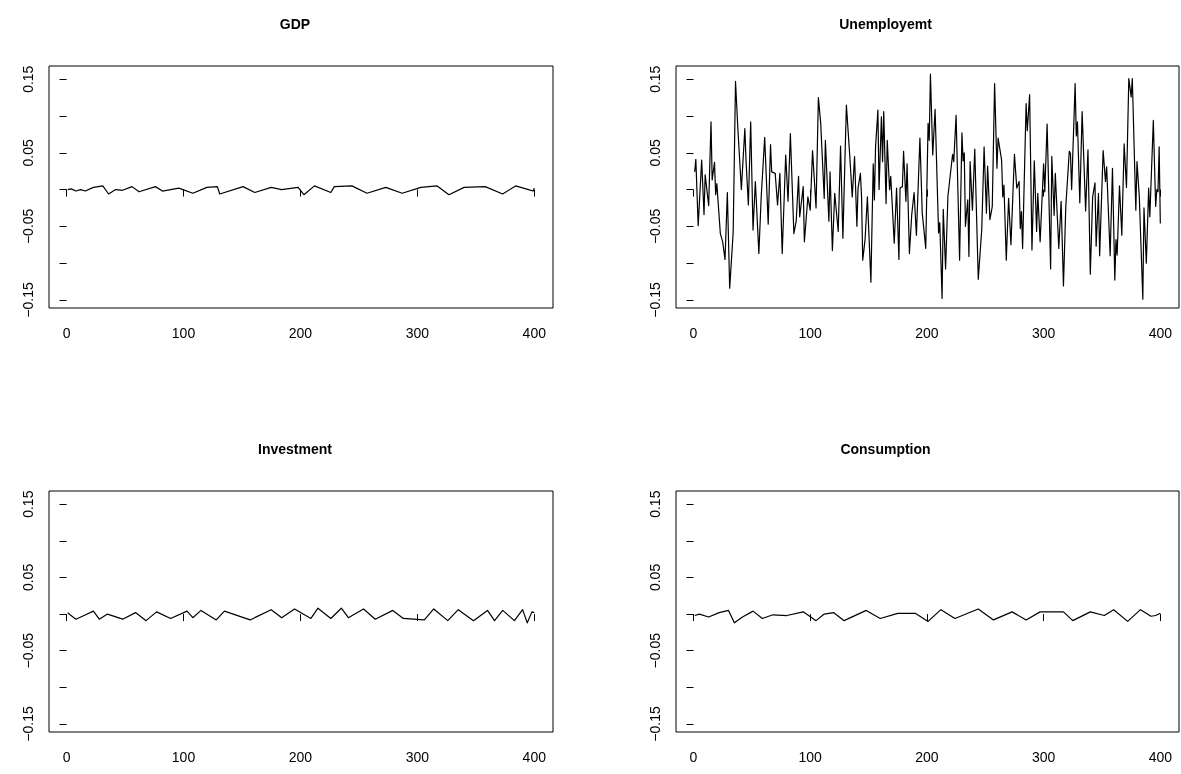  Describe the element at coordinates (927, 186) in the screenshot. I see `line-series` at that location.